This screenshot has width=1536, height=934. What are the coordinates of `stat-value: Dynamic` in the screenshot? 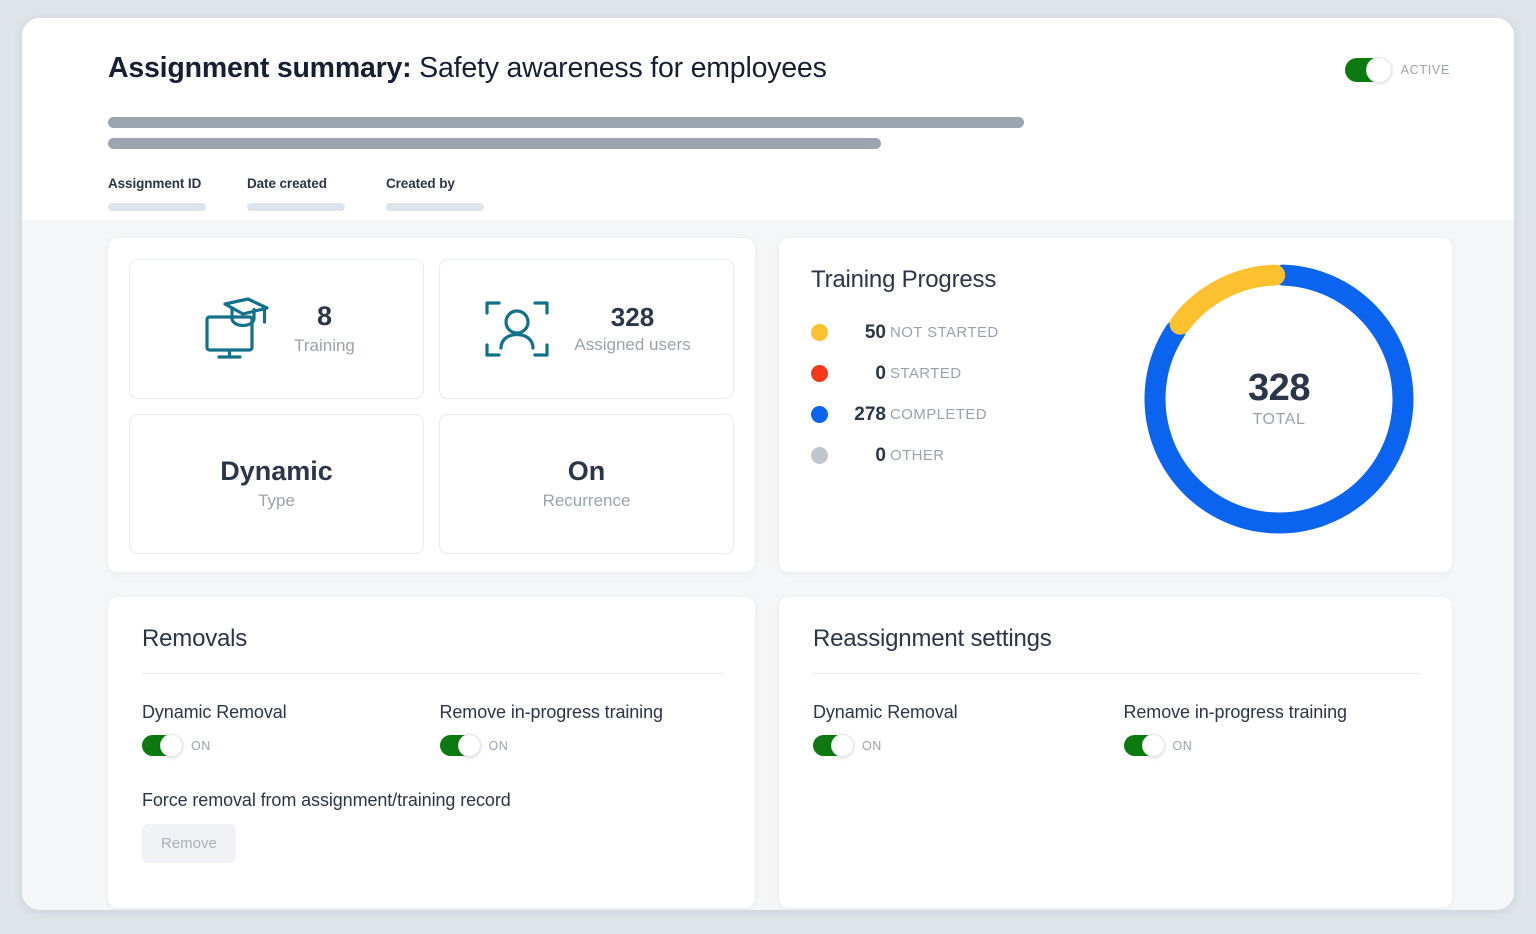 It's located at (276, 471).